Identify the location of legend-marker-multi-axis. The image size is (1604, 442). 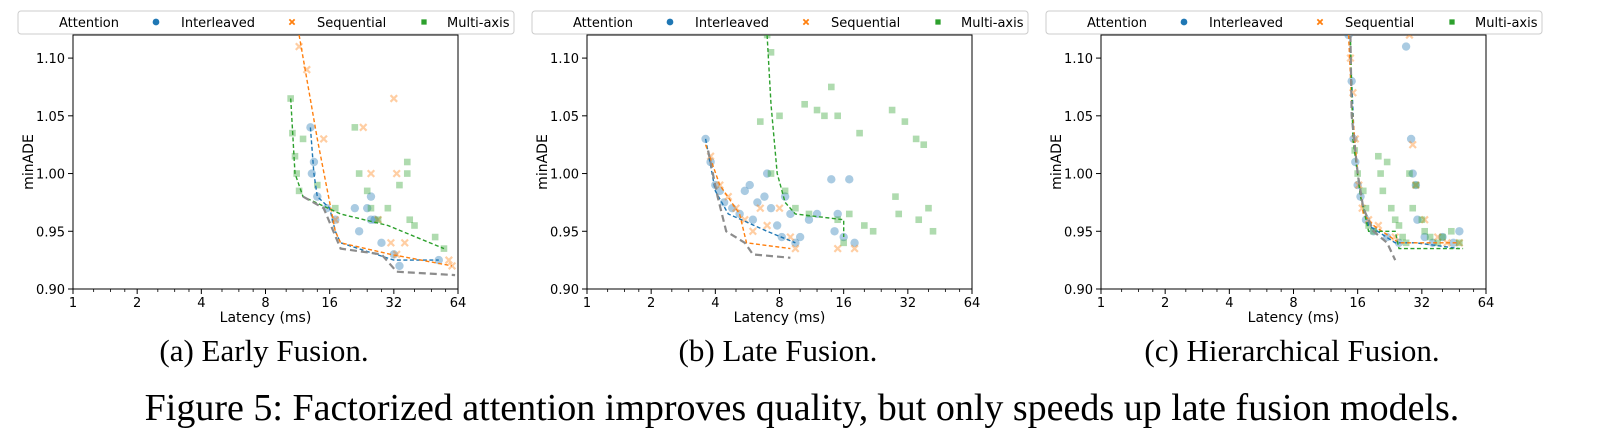
(1452, 22).